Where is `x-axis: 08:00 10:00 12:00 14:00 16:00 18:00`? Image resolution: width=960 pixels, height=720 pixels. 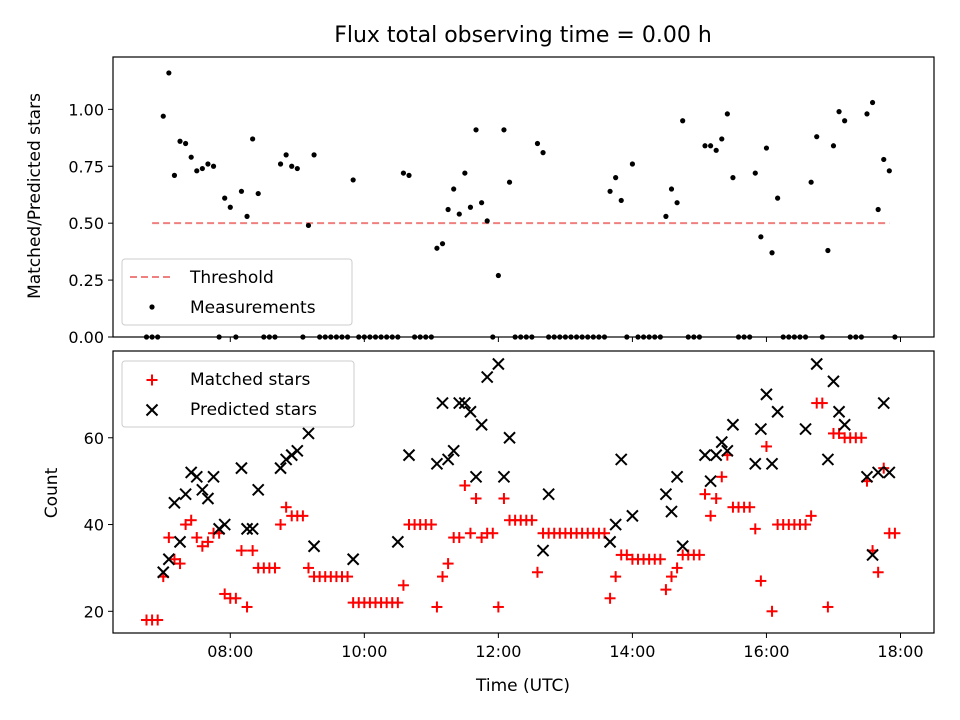 x-axis: 08:00 10:00 12:00 14:00 16:00 18:00 is located at coordinates (565, 647).